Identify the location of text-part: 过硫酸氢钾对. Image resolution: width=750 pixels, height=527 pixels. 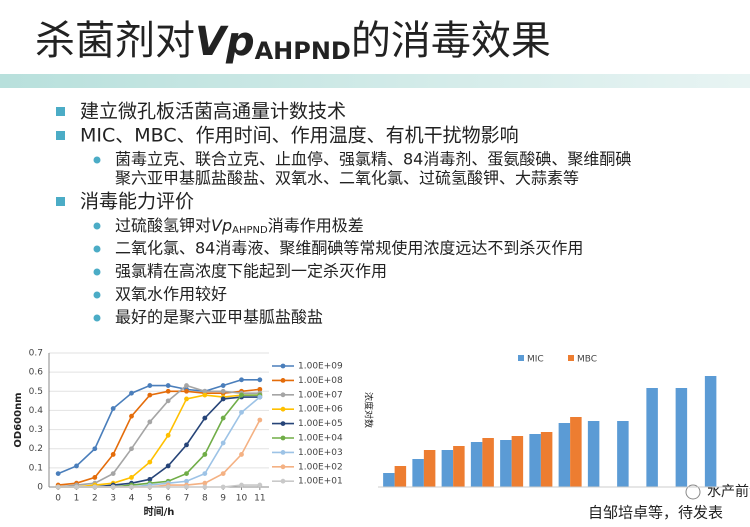
(163, 225).